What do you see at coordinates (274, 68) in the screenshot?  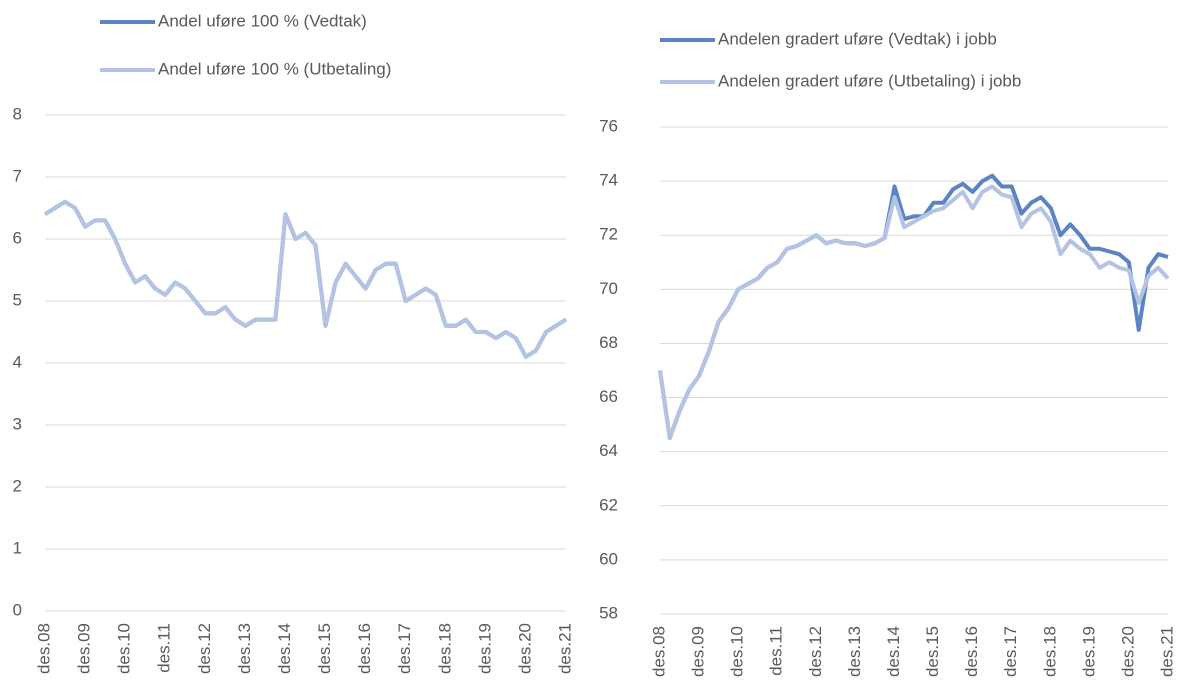 I see `legend-label: Andel uføre 100 % (Utbetaling)` at bounding box center [274, 68].